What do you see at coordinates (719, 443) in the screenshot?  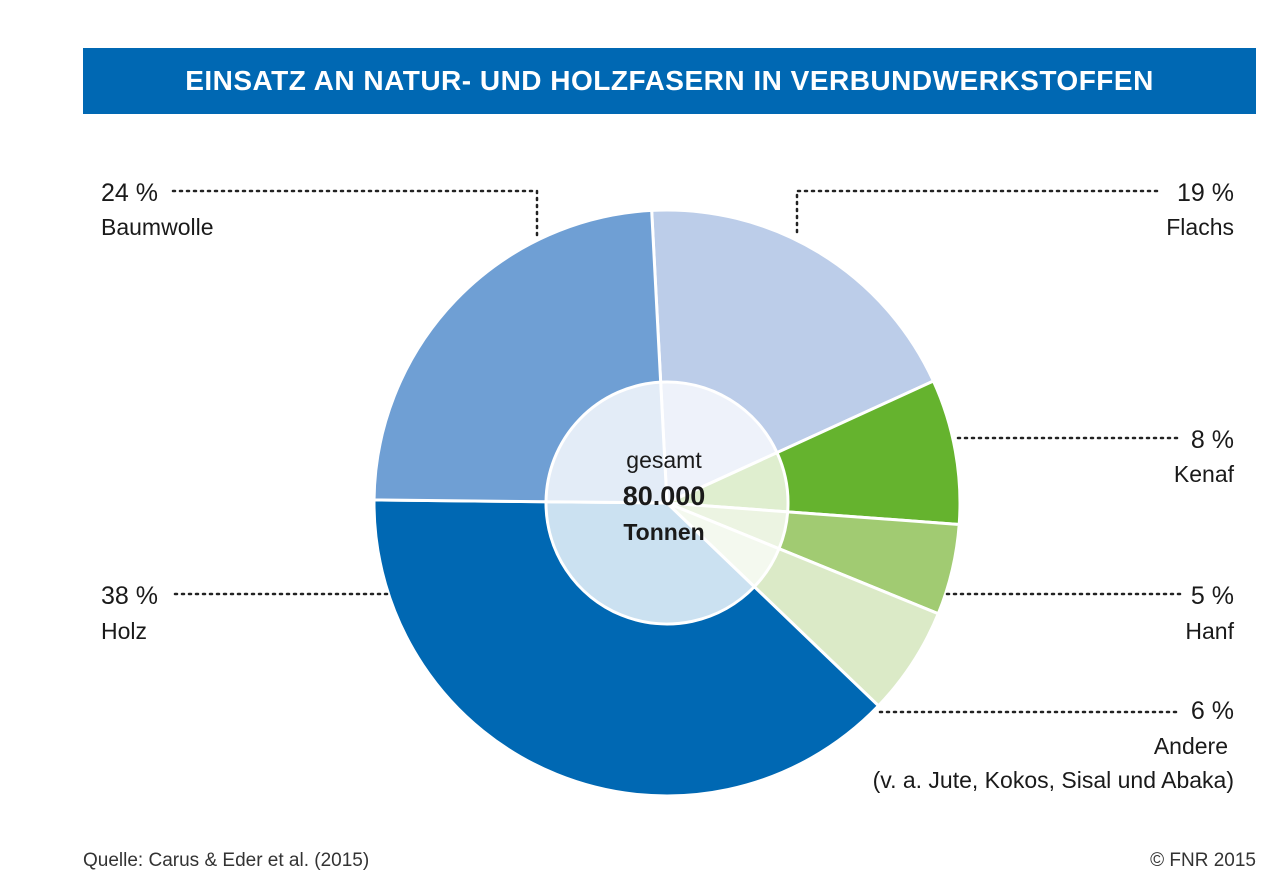 I see `slice-inner-flachs` at bounding box center [719, 443].